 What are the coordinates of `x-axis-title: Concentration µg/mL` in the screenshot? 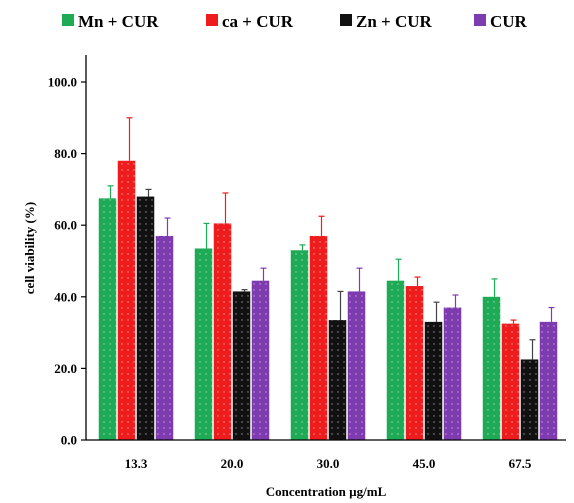 It's located at (326, 491).